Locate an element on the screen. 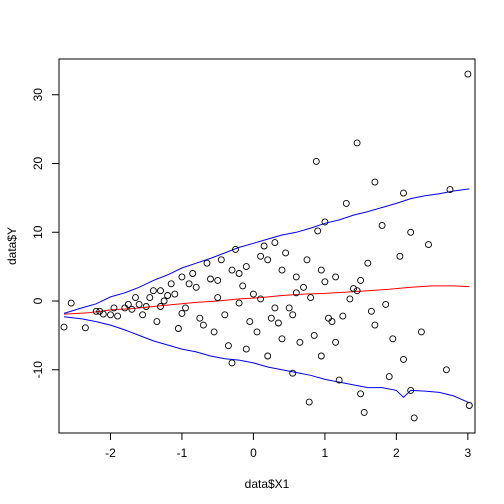  y-tick-label: 20 is located at coordinates (38, 164).